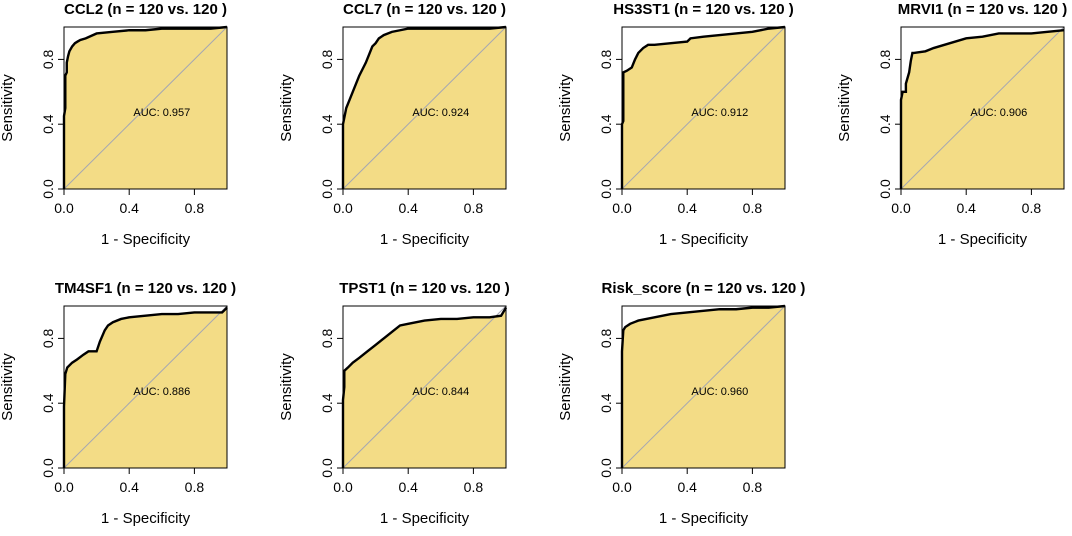 The width and height of the screenshot is (1072, 536). What do you see at coordinates (424, 288) in the screenshot?
I see `chart-title: TPST1 (n = 120 vs. 120 )` at bounding box center [424, 288].